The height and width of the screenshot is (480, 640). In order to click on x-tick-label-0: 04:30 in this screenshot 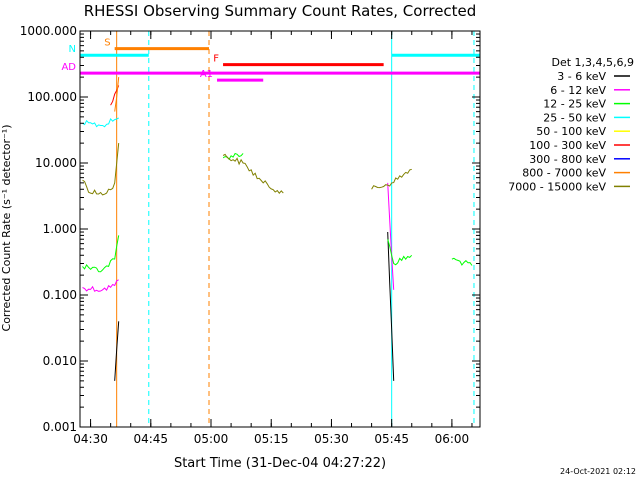, I will do `click(90, 439)`.